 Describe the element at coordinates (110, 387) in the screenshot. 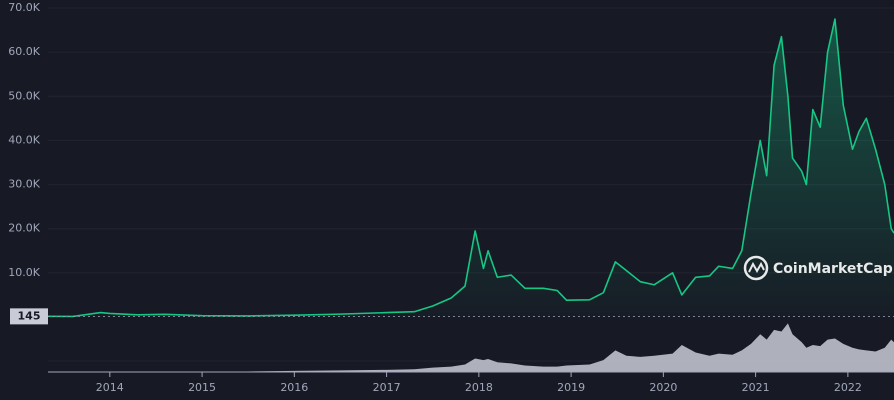

I see `x-tick-label: 2014` at that location.